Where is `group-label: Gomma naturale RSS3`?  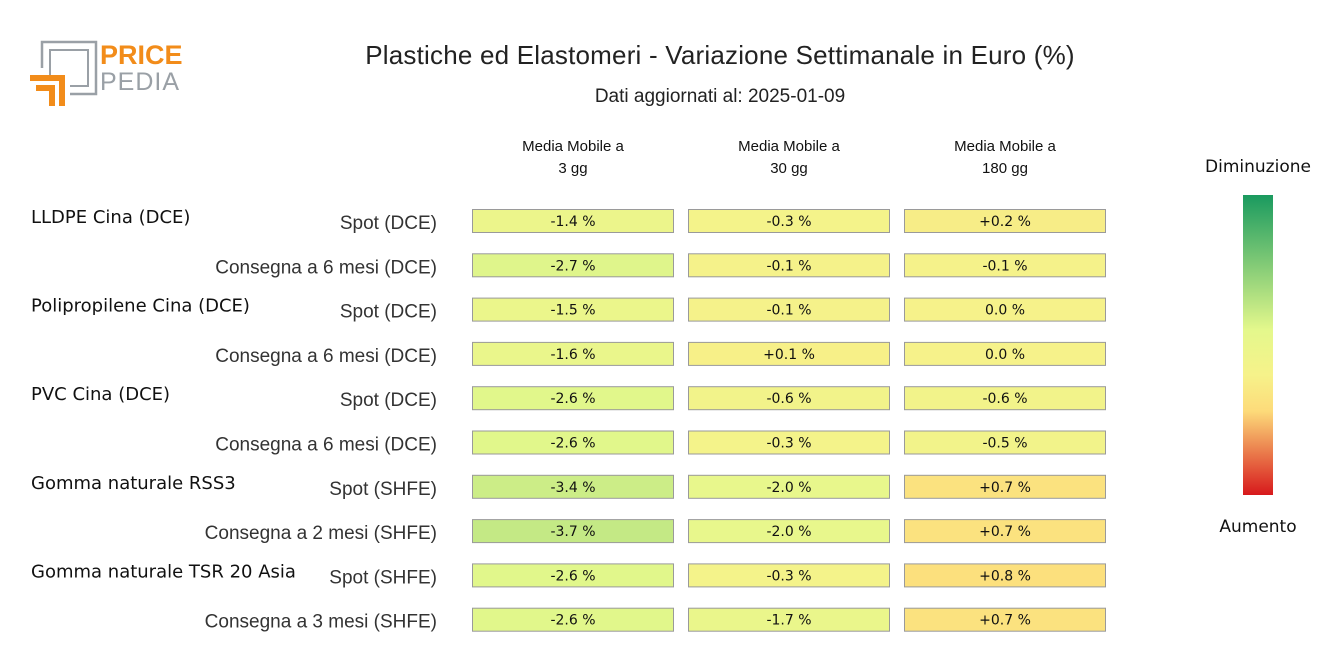 group-label: Gomma naturale RSS3 is located at coordinates (133, 483).